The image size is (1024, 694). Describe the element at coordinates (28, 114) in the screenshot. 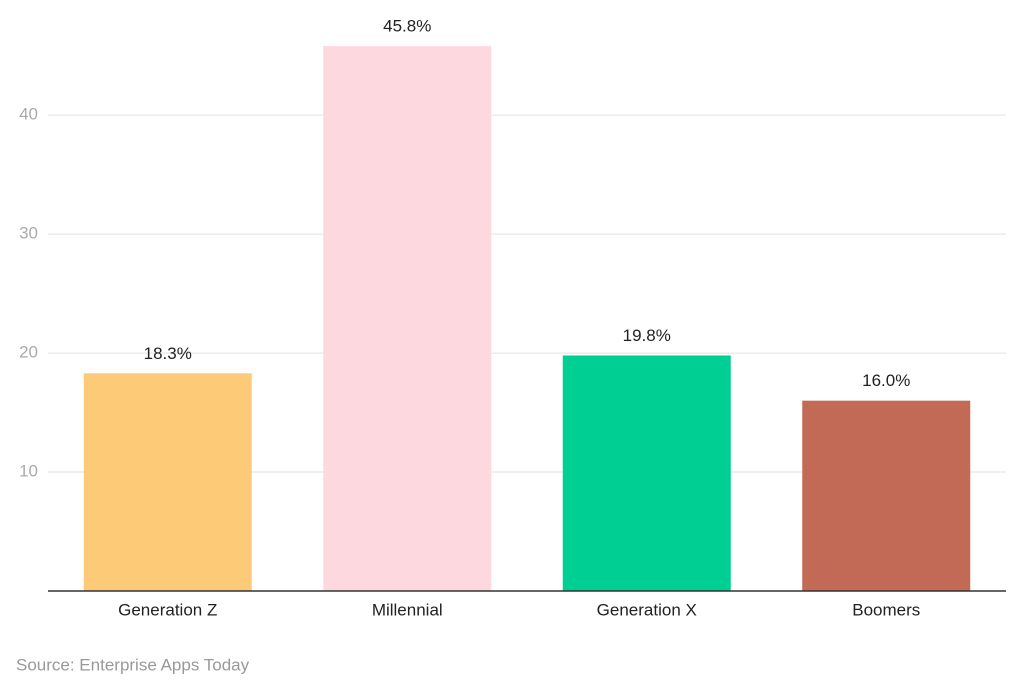

I see `y-tick-label: 40` at that location.